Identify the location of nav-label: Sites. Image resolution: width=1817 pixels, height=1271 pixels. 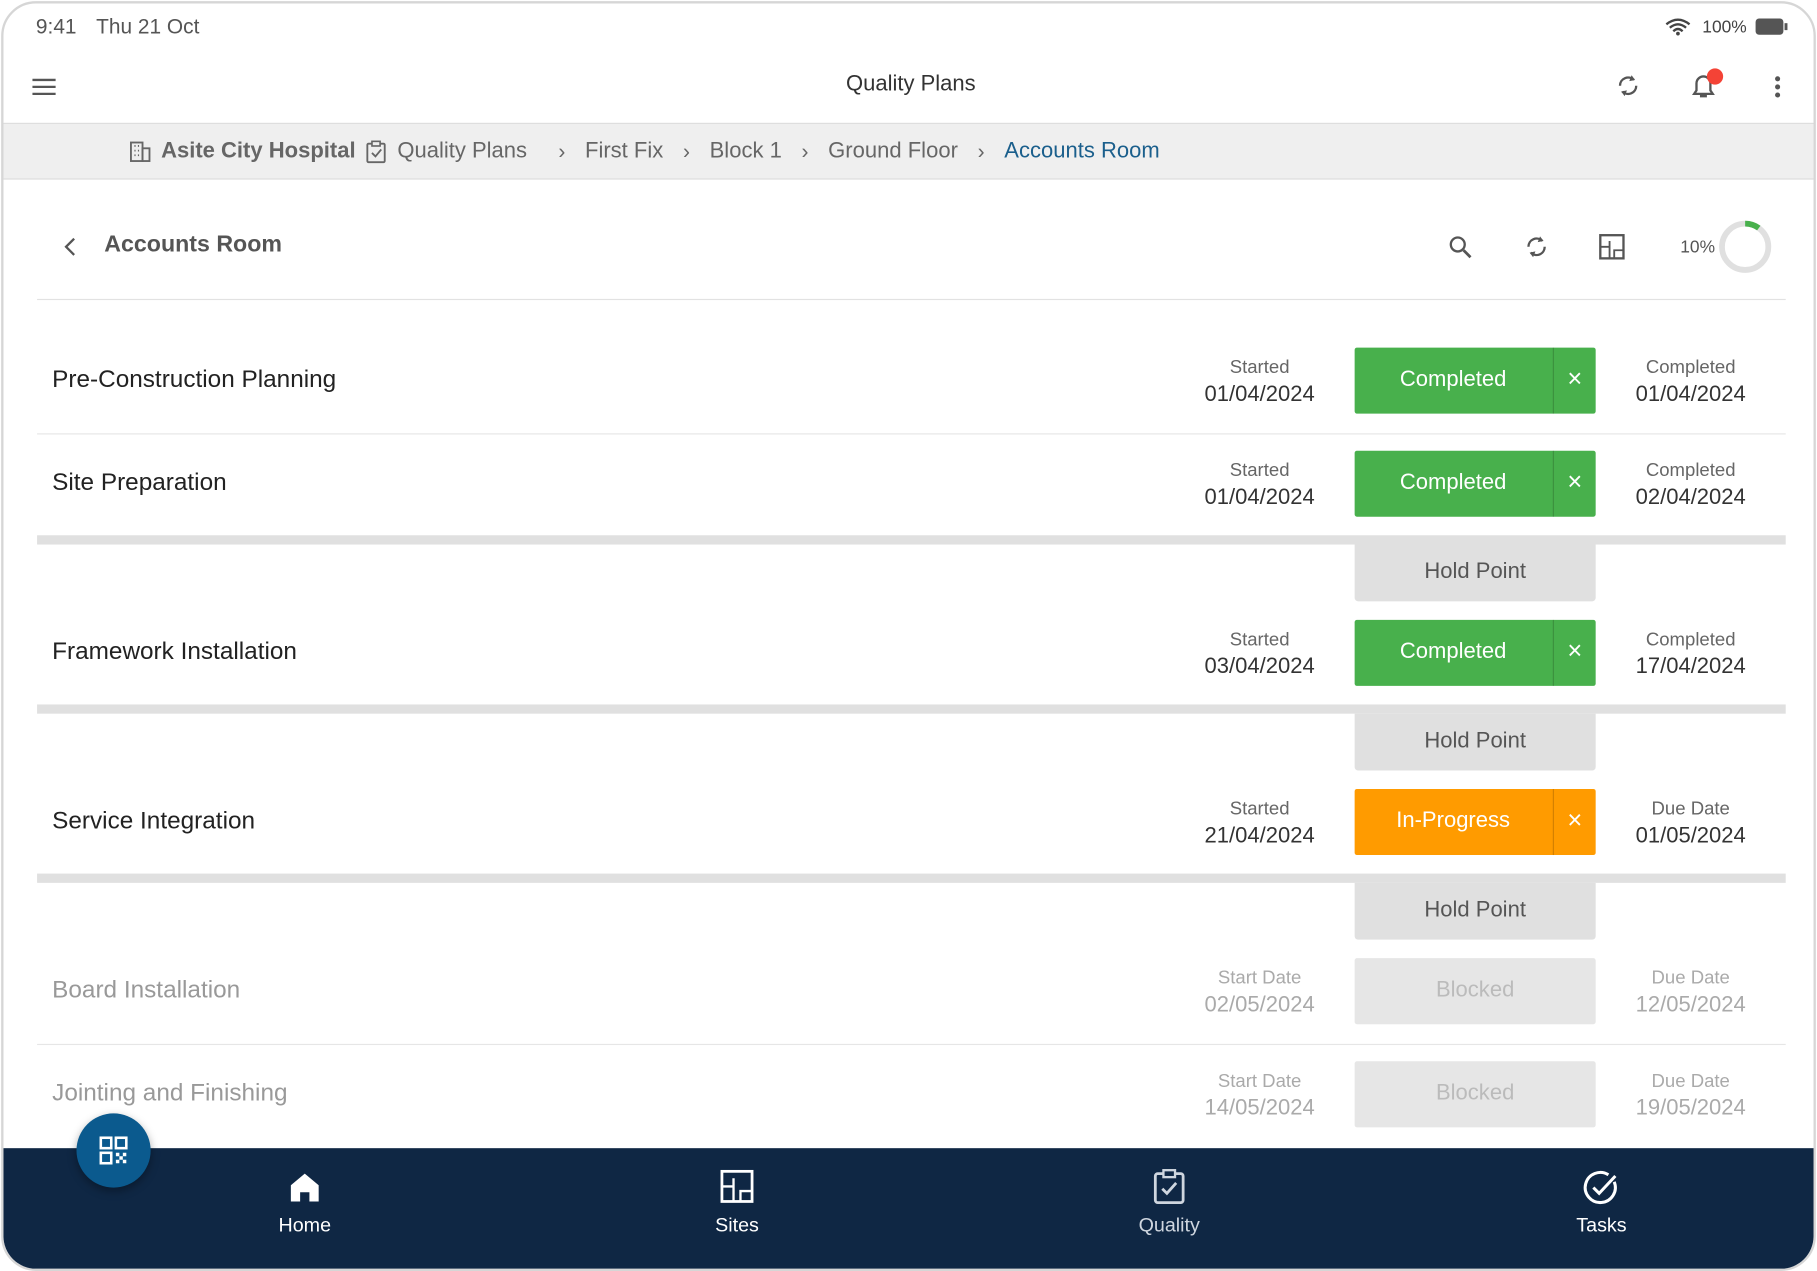
(737, 1225).